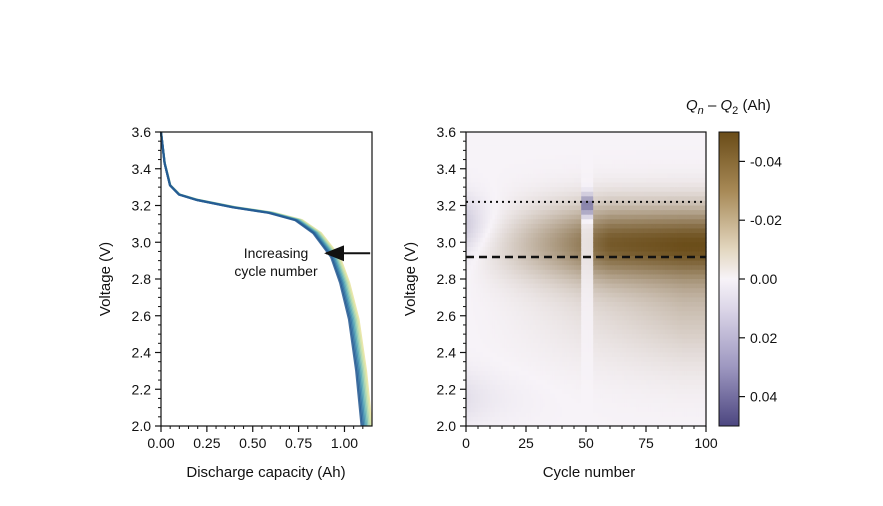  I want to click on left-y-tick-label: 2.8, so click(142, 279).